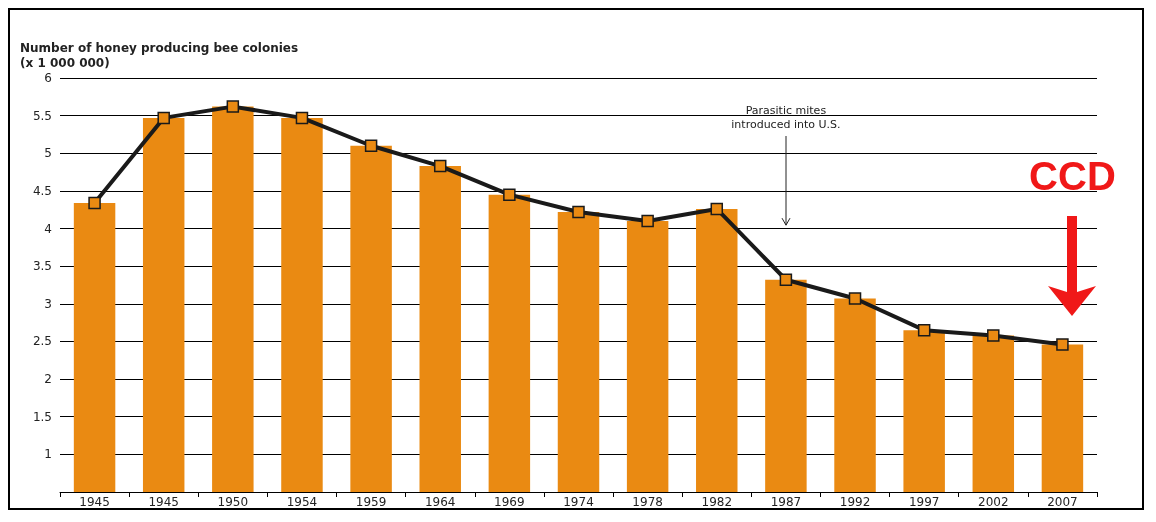  Describe the element at coordinates (578, 502) in the screenshot. I see `x-tick-label: 1974` at that location.